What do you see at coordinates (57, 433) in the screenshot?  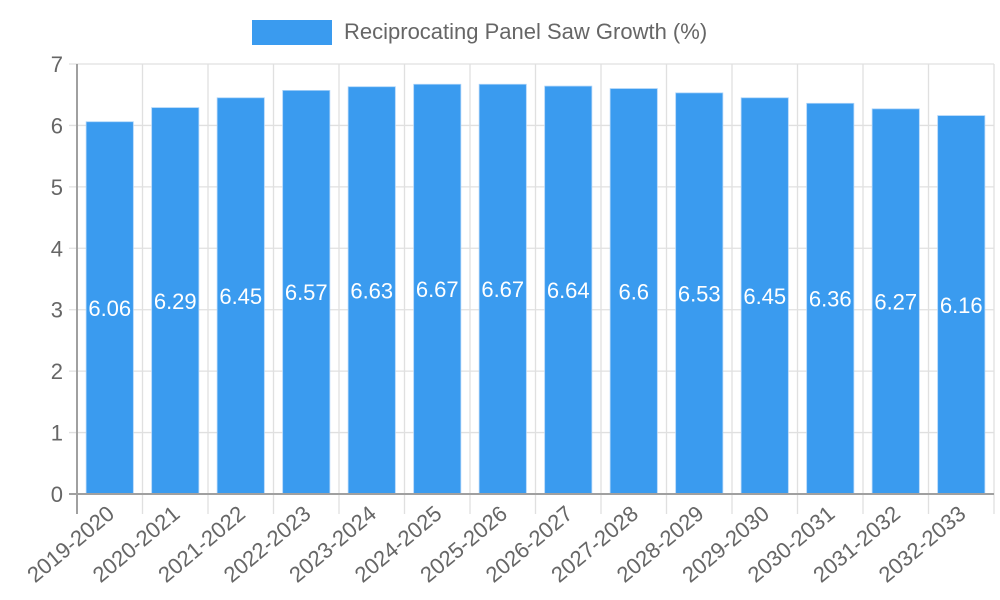 I see `y-tick-label: 1` at bounding box center [57, 433].